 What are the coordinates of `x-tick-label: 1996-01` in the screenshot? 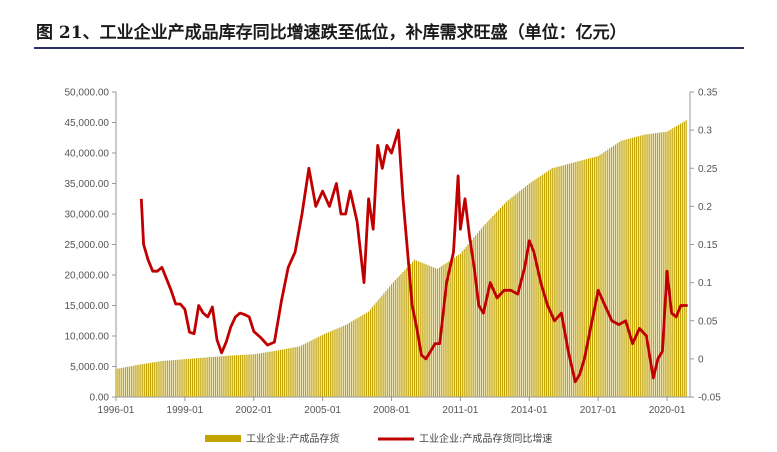 It's located at (116, 410).